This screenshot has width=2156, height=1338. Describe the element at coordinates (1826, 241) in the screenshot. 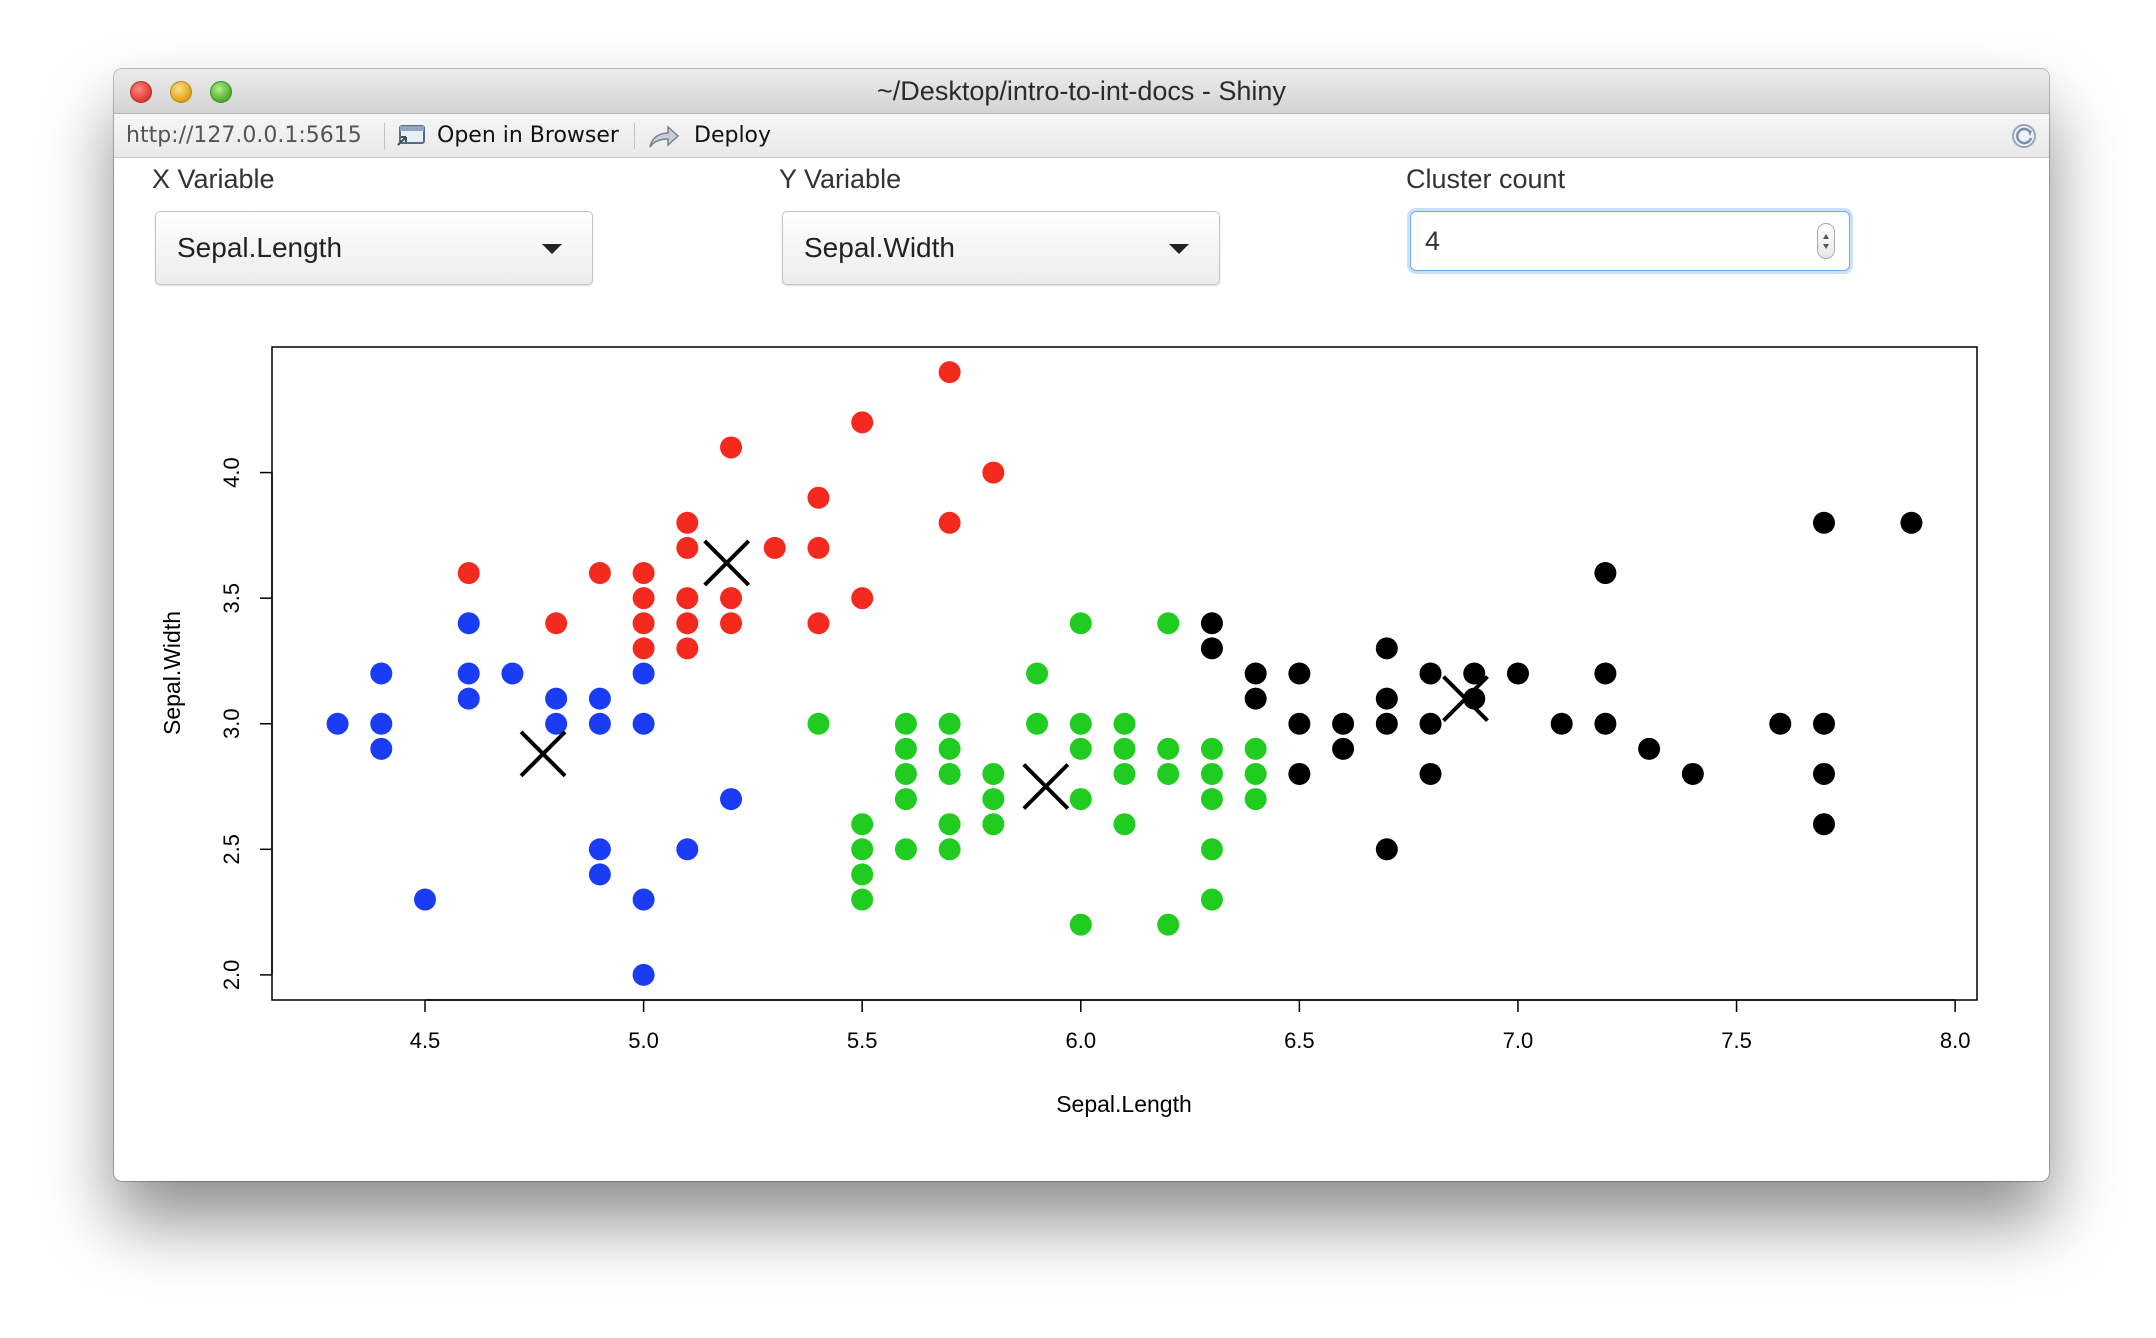

I see `stepper-icon` at that location.